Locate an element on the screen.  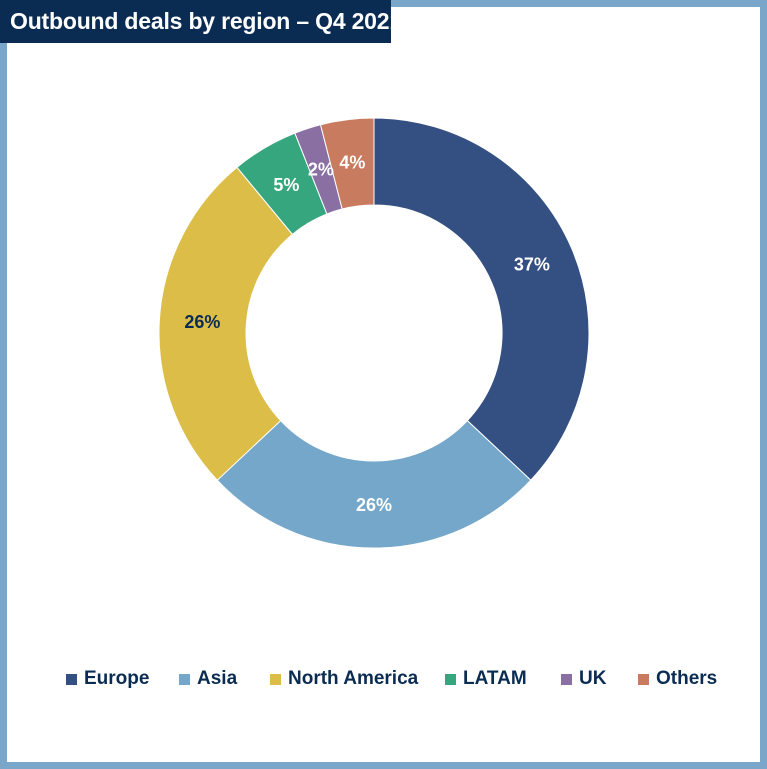
slice-label-latam: 5% is located at coordinates (286, 185).